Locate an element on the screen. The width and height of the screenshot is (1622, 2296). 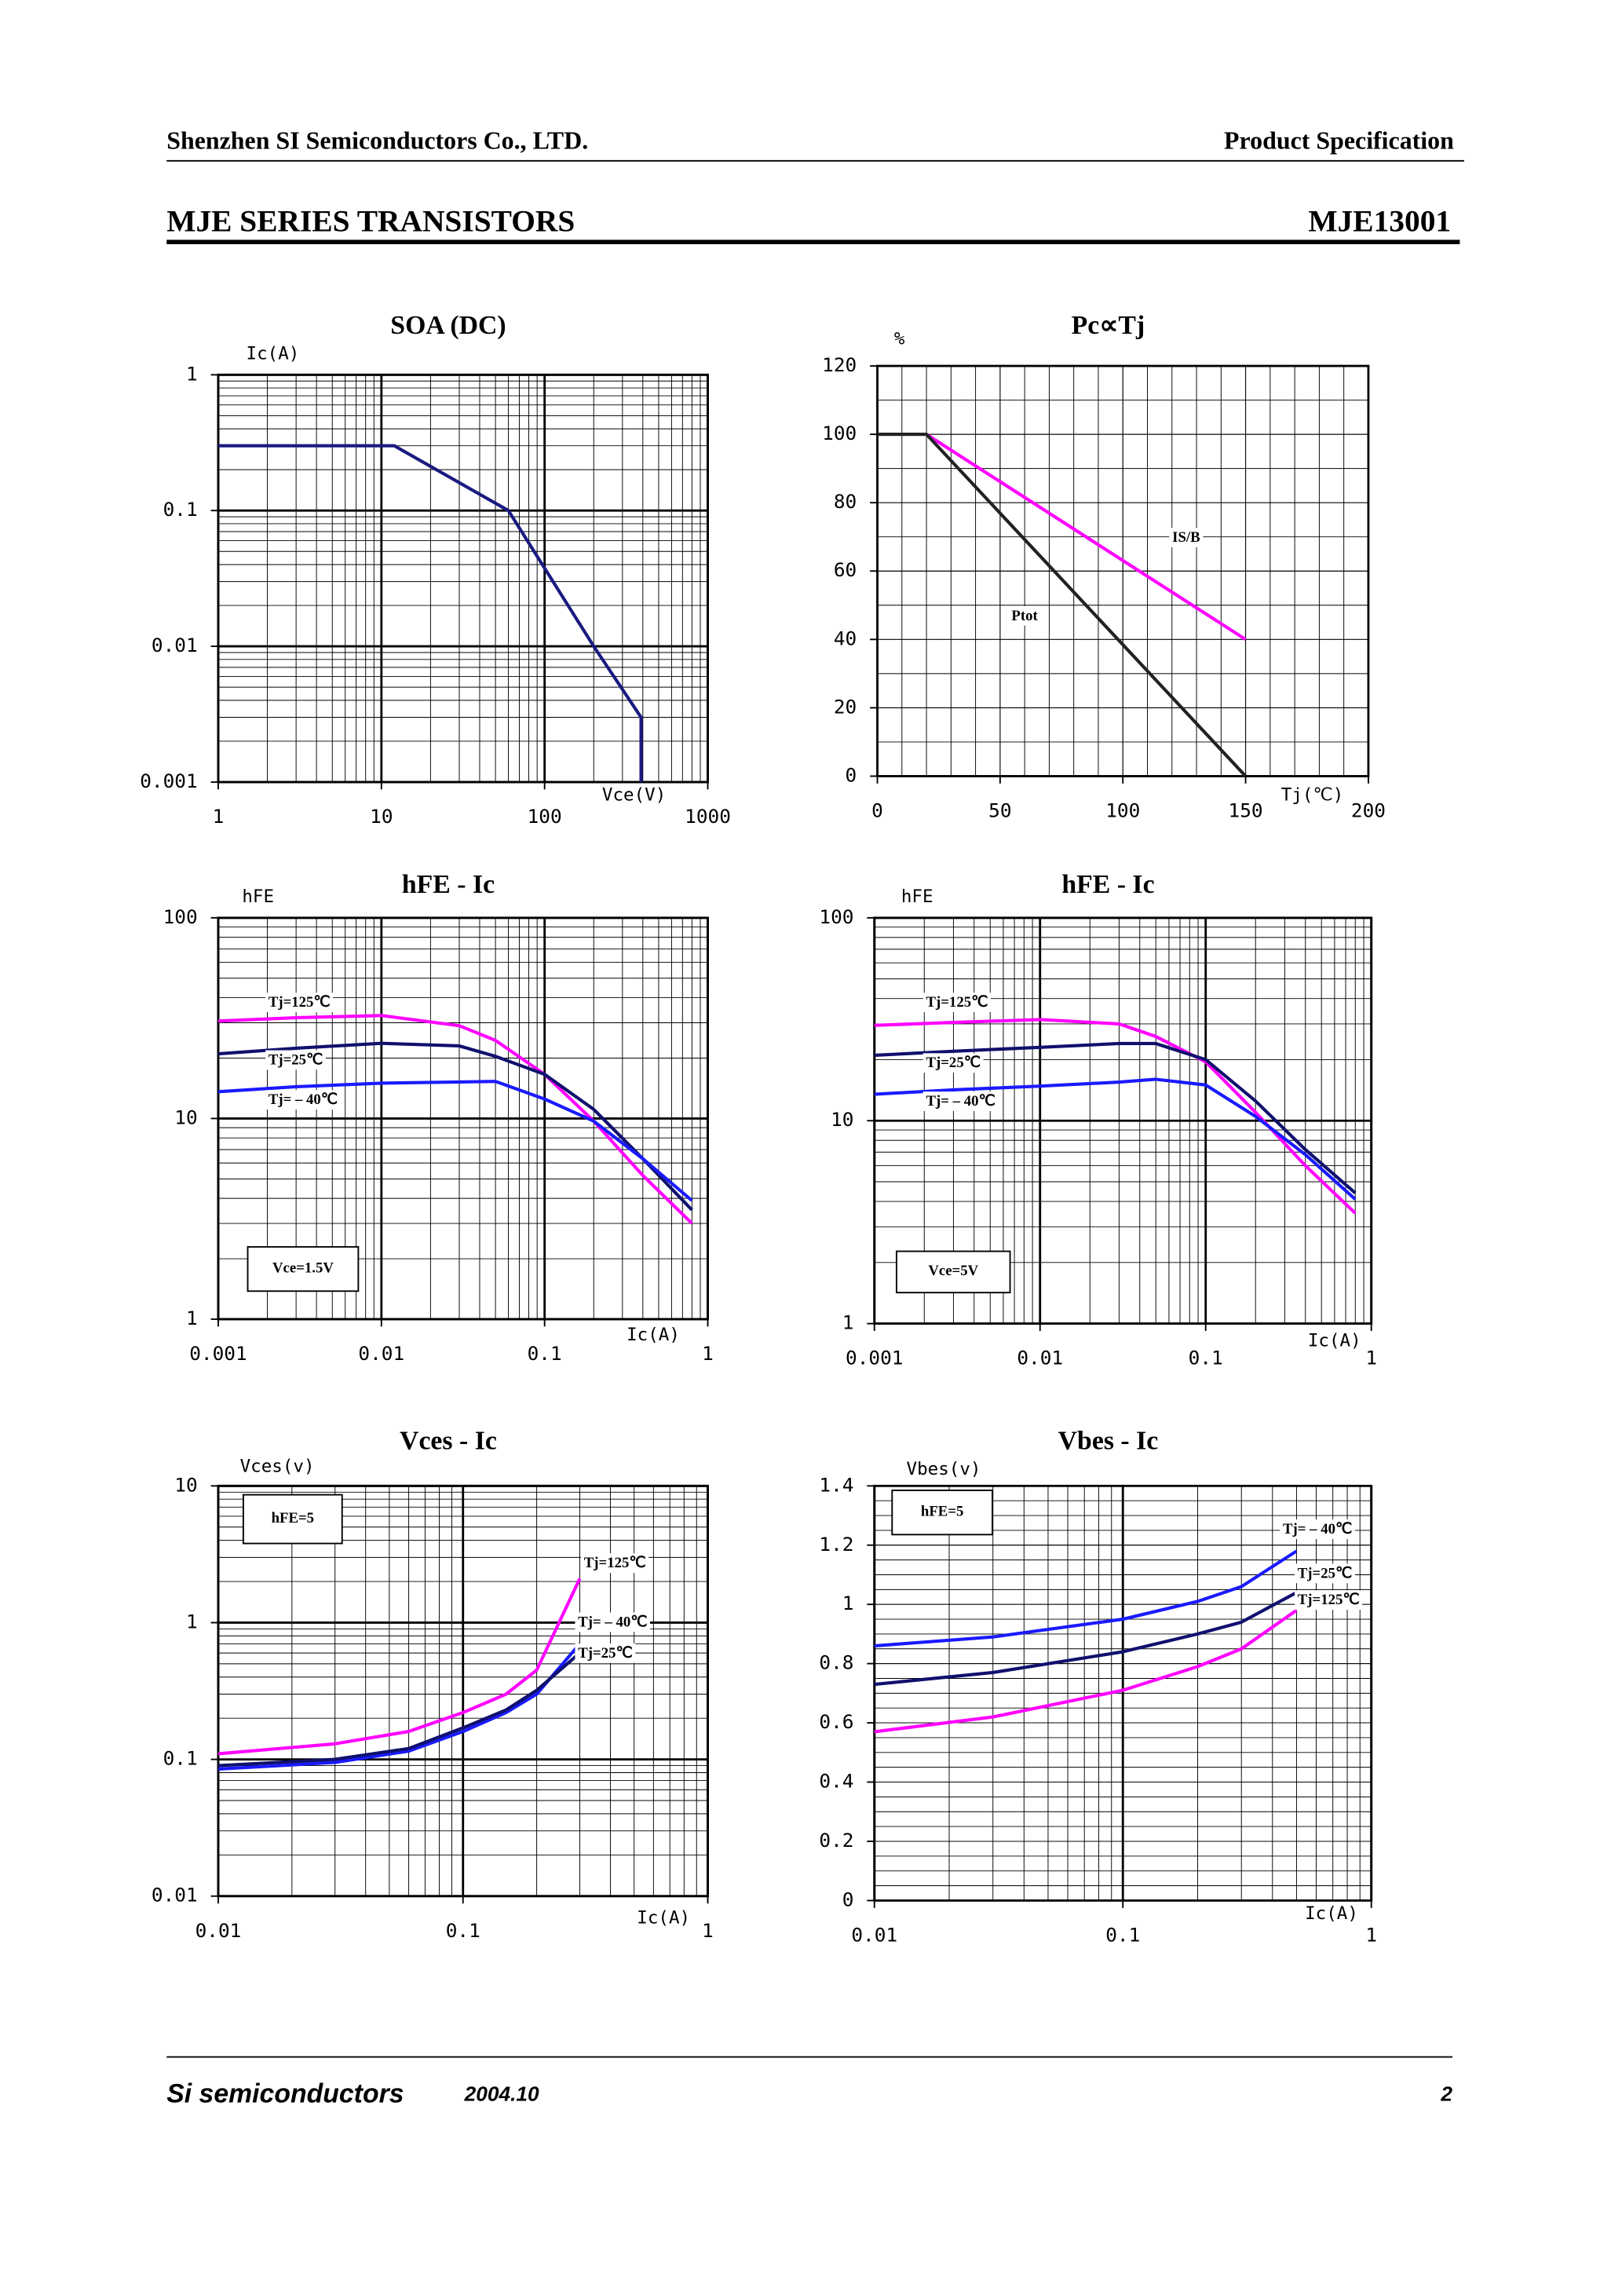
y-tick-label: 0.6 is located at coordinates (836, 1721).